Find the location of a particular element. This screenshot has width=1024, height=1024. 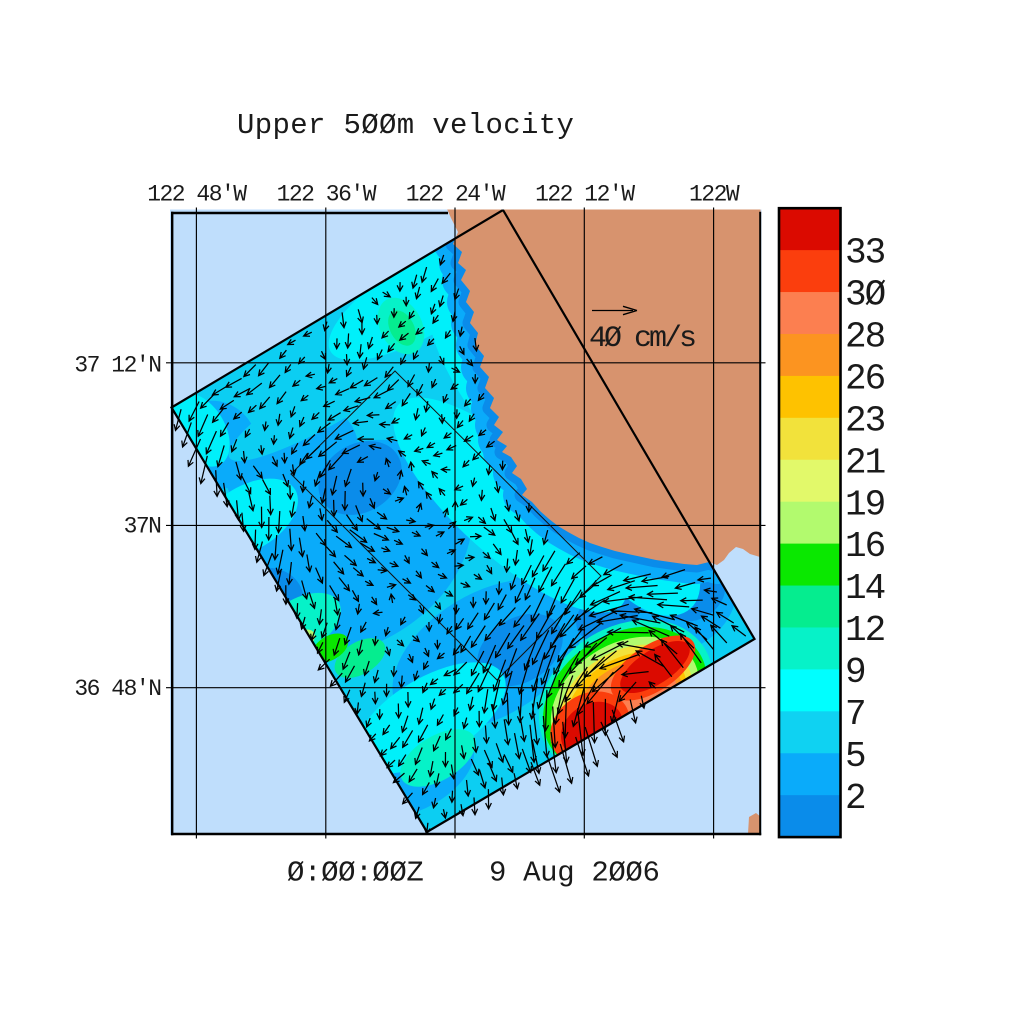

svg-text: 33 is located at coordinates (865, 253).